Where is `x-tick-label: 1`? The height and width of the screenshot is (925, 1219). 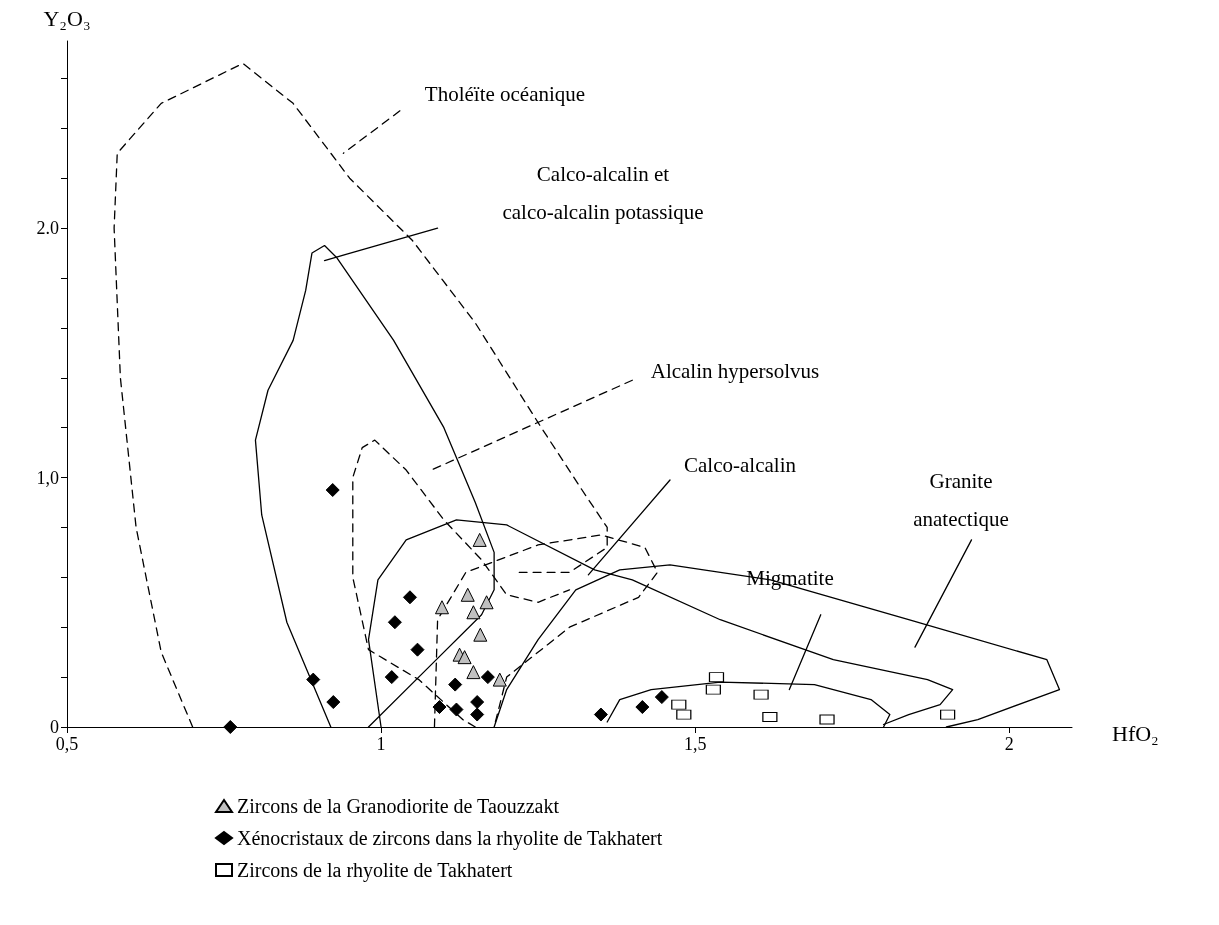
x-tick-label: 1 is located at coordinates (381, 744).